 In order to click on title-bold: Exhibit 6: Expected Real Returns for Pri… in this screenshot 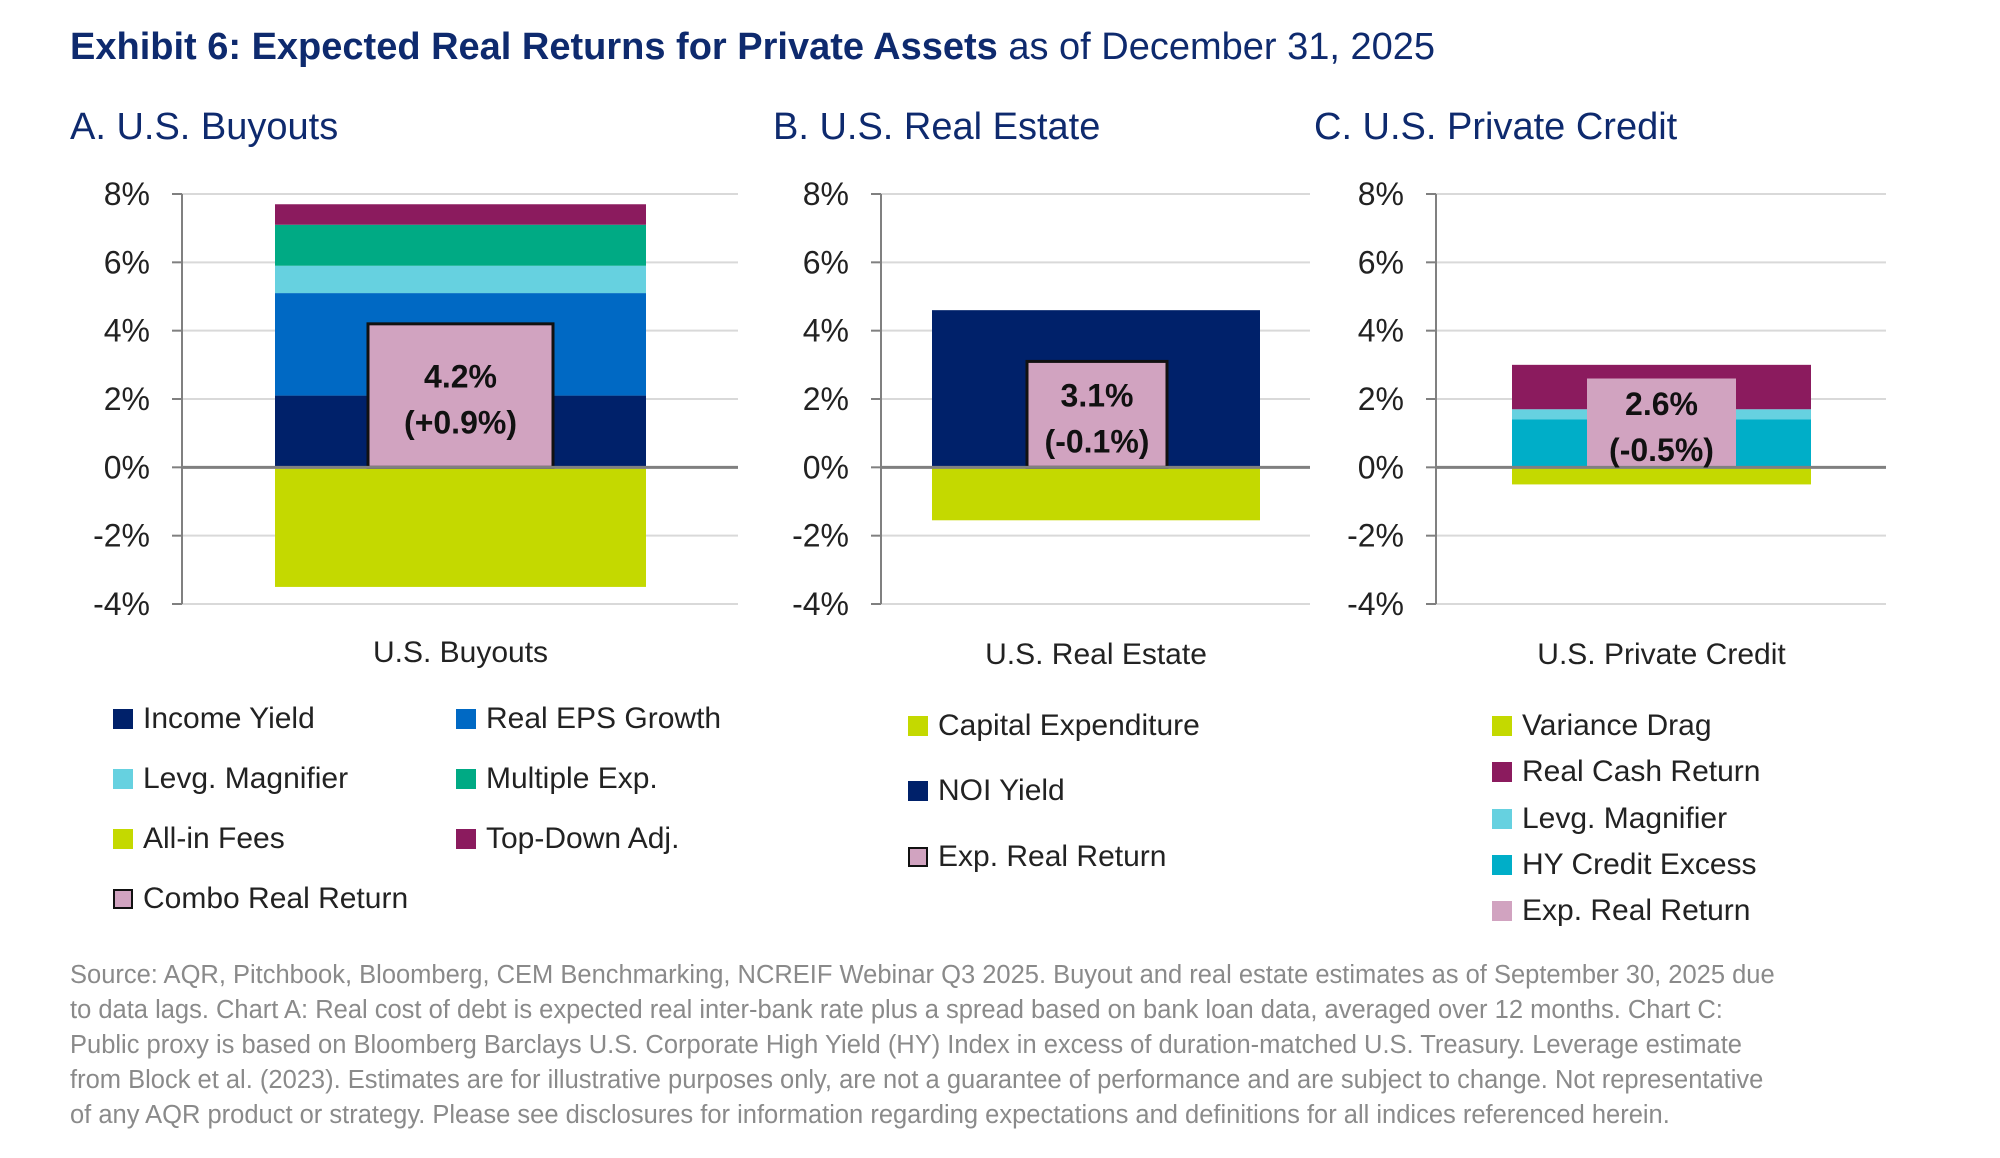, I will do `click(534, 47)`.